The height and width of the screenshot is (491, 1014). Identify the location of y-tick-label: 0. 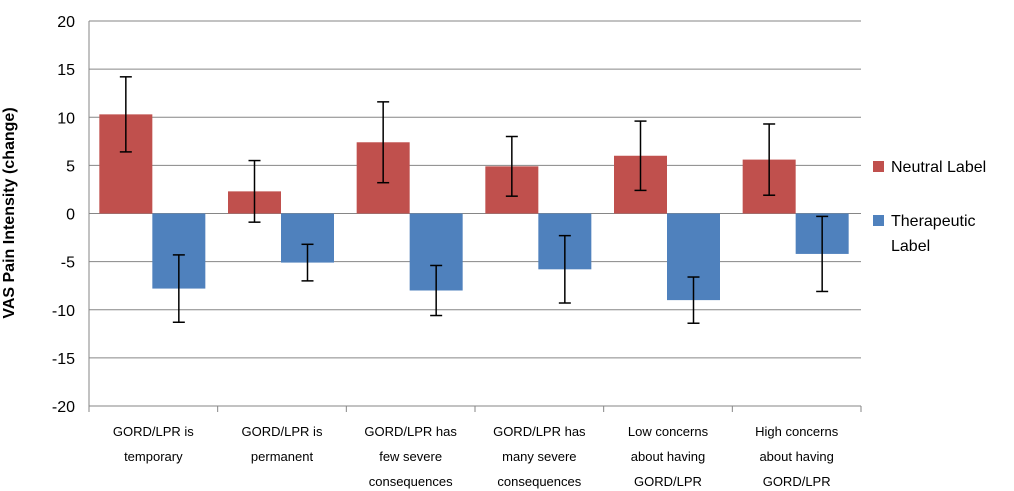
(70, 215).